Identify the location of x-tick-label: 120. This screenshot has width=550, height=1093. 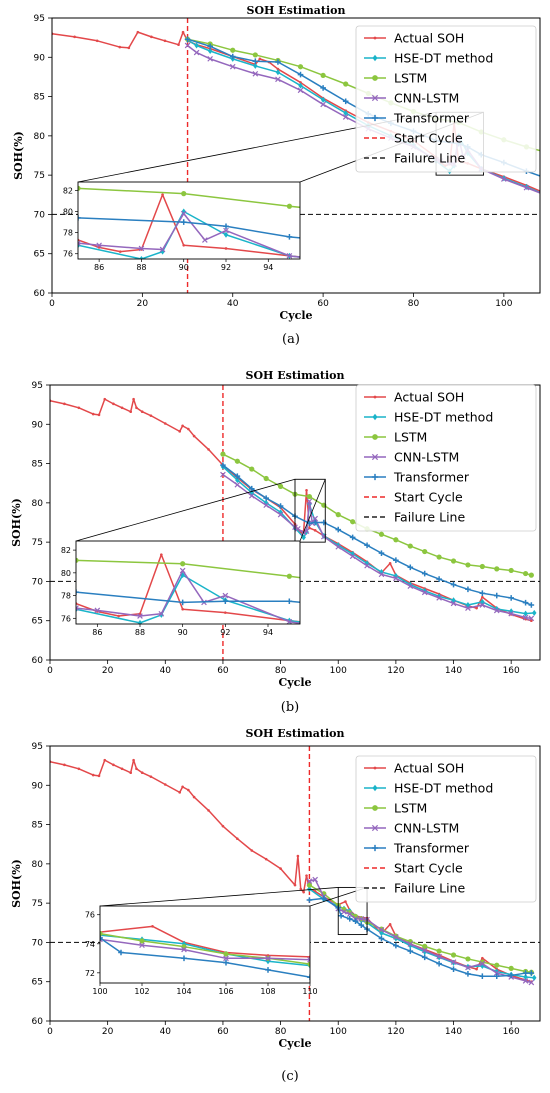
(395, 671).